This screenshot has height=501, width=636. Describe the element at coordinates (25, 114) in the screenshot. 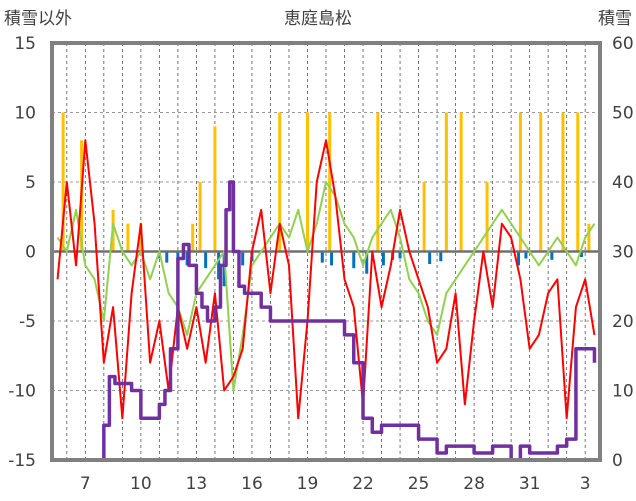

I see `left-tick-label: 10` at that location.